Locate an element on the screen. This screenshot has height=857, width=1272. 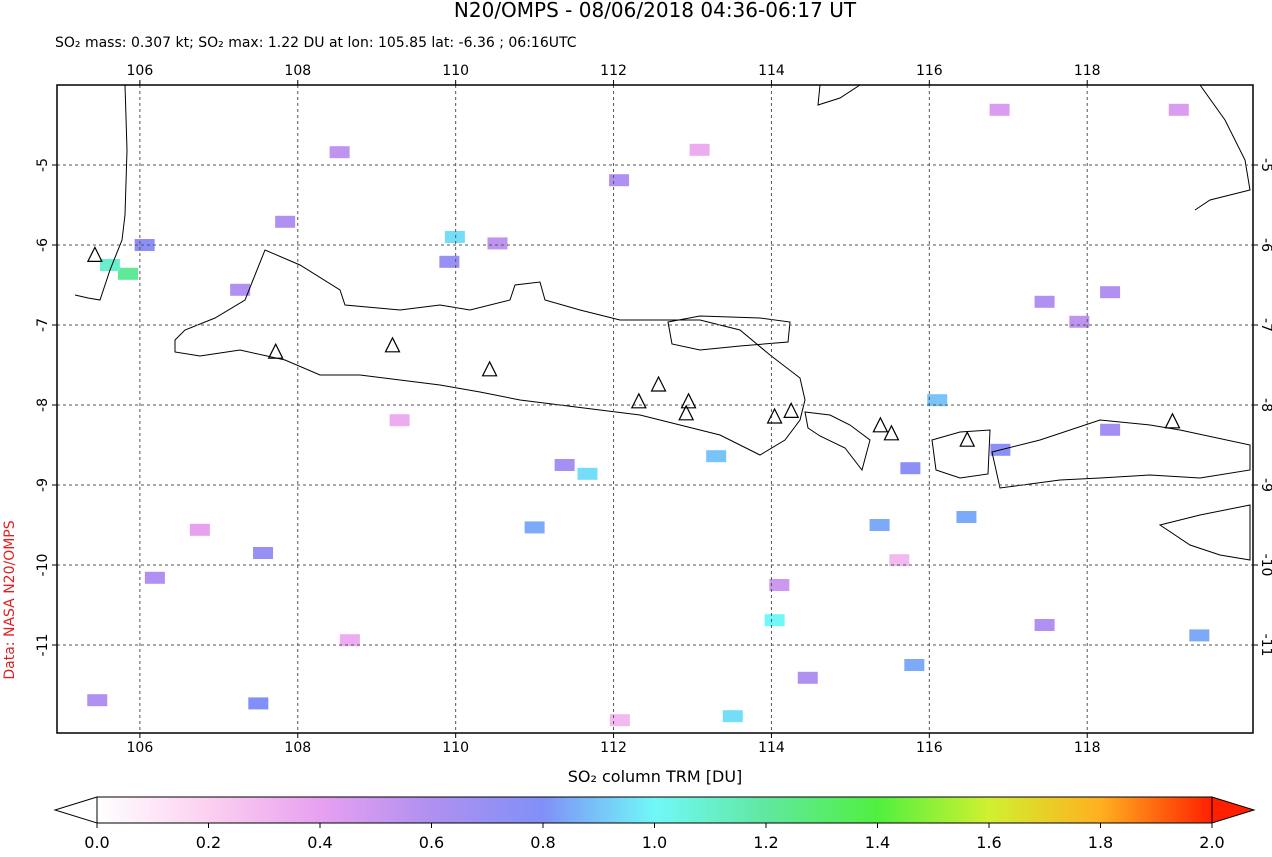
y-tick-label-right: -5 is located at coordinates (1265, 165).